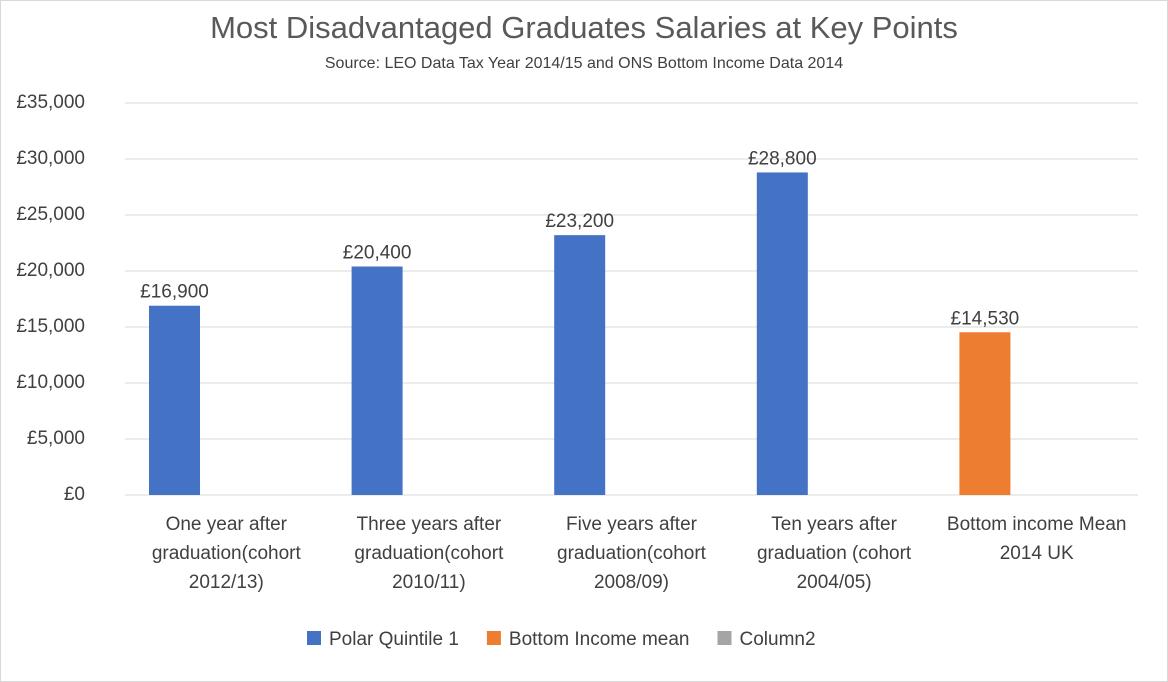 The image size is (1168, 682). Describe the element at coordinates (174, 292) in the screenshot. I see `data-label: £16,900` at that location.